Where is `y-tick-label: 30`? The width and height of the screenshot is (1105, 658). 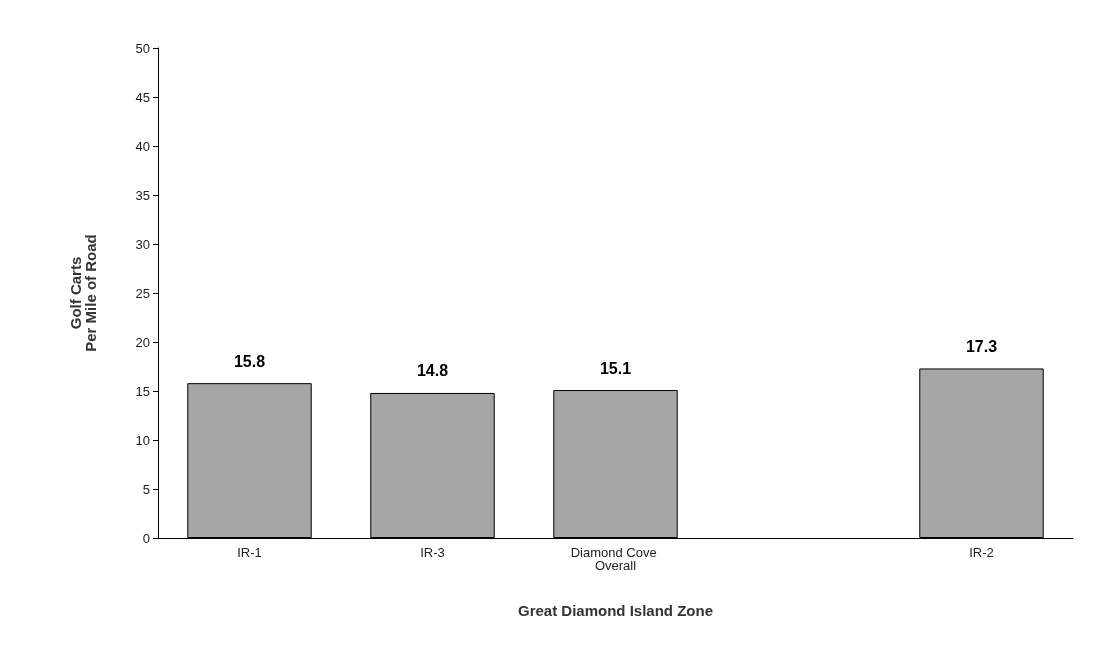 y-tick-label: 30 is located at coordinates (142, 244).